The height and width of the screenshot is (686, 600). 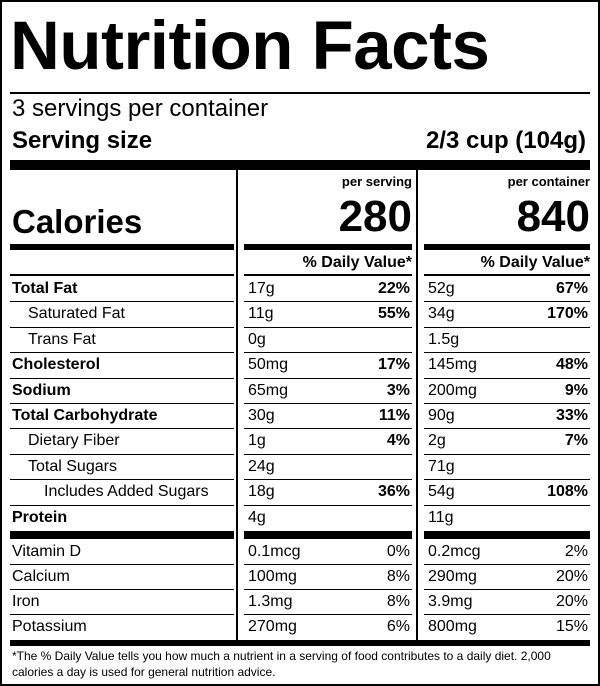 What do you see at coordinates (452, 365) in the screenshot?
I see `container-amount: 145mg` at bounding box center [452, 365].